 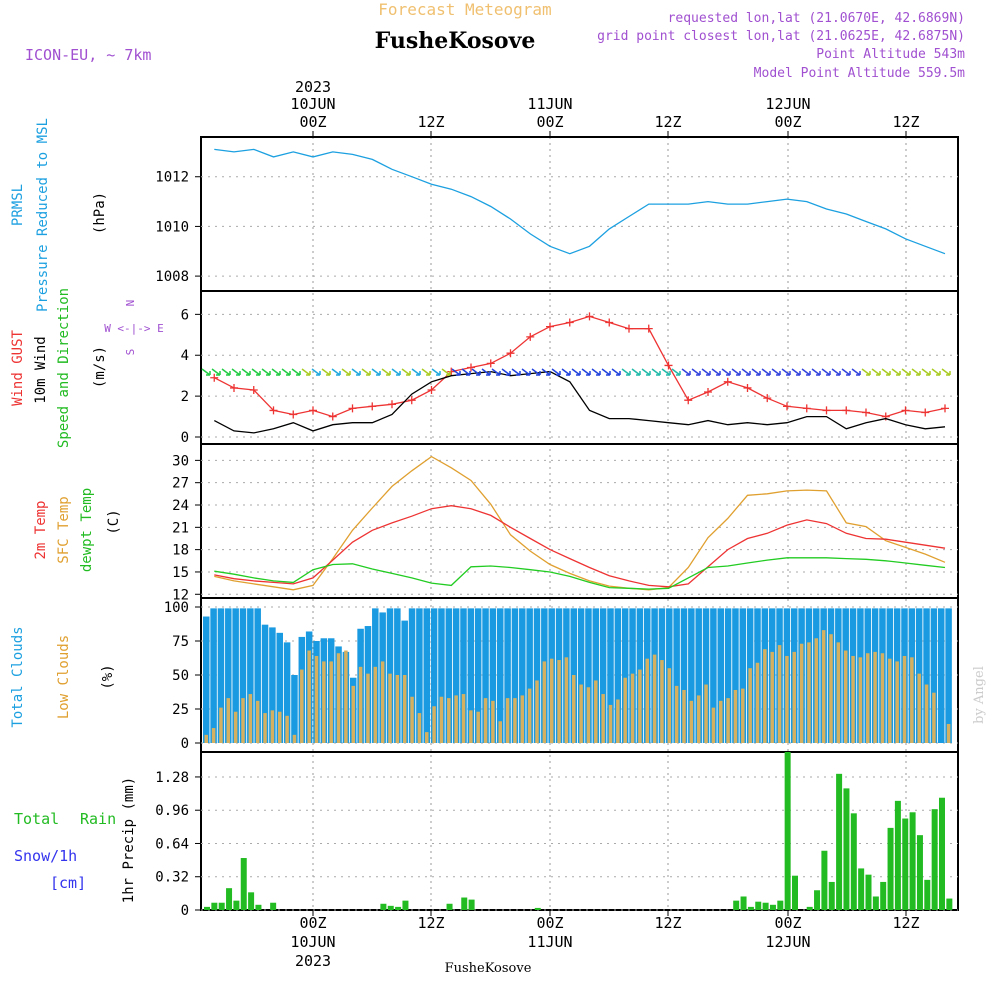 I want to click on wind-ytick-label: 4, so click(x=185, y=356).